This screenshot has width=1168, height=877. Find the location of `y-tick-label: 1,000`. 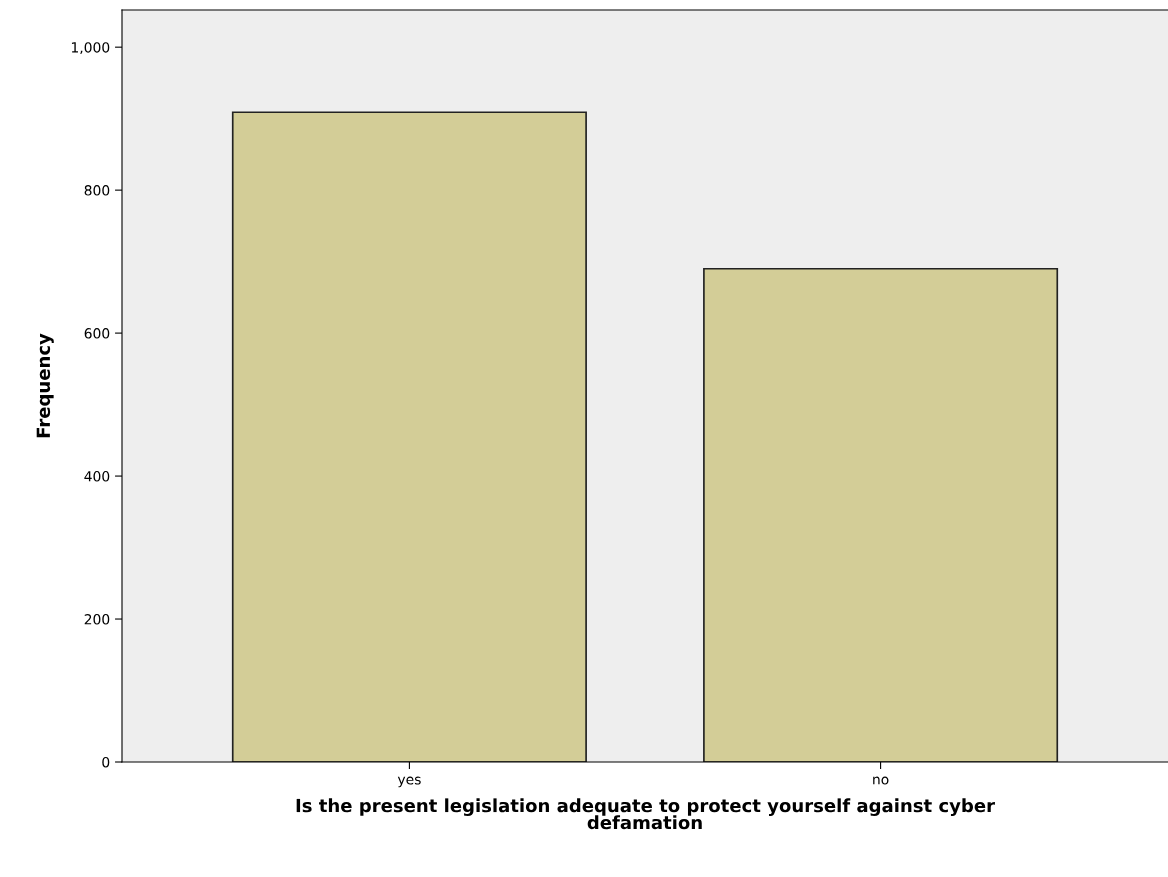

y-tick-label: 1,000 is located at coordinates (90, 48).